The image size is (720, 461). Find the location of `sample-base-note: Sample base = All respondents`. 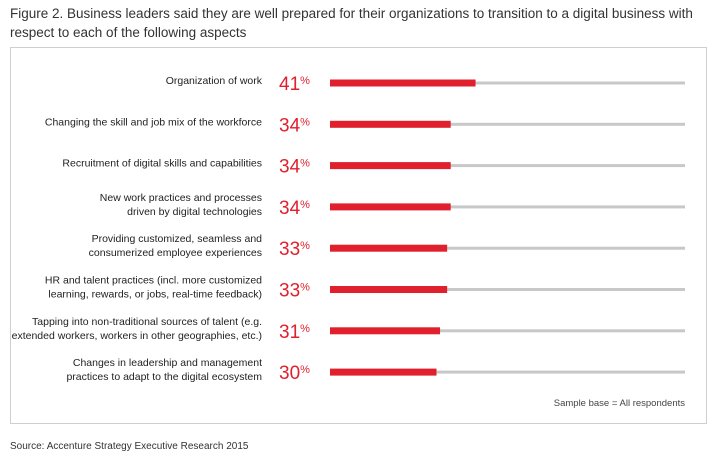

sample-base-note: Sample base = All respondents is located at coordinates (619, 403).